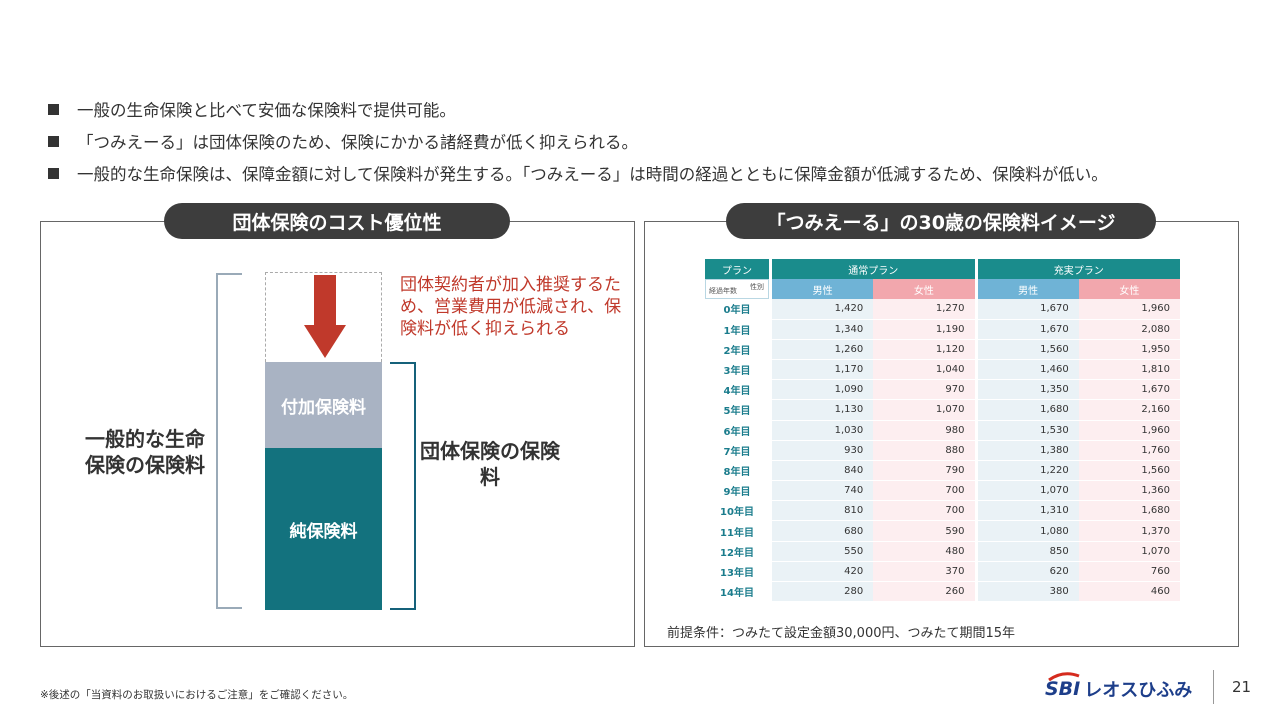  I want to click on premium-cell: 1,760, so click(1129, 450).